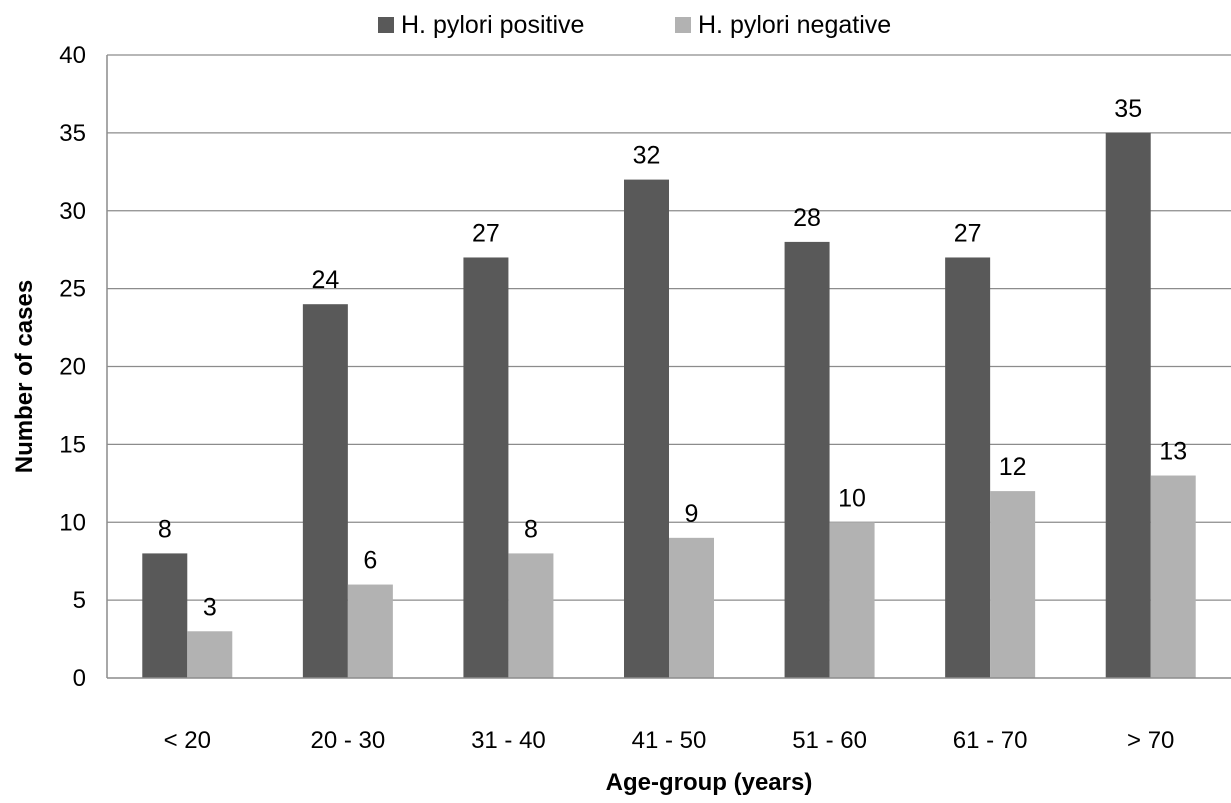 This screenshot has height=803, width=1231. What do you see at coordinates (647, 156) in the screenshot?
I see `data-label: 32` at bounding box center [647, 156].